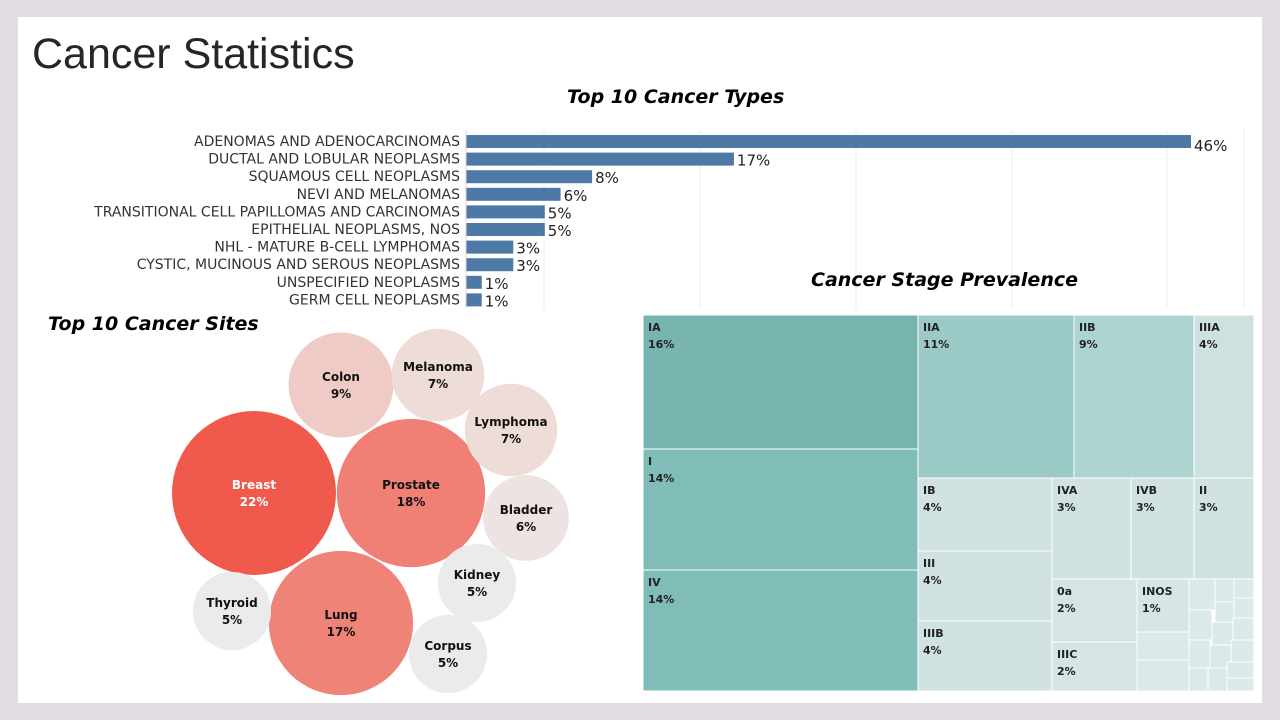 This screenshot has height=720, width=1280. Describe the element at coordinates (753, 161) in the screenshot. I see `bar-value-label: 17%` at that location.